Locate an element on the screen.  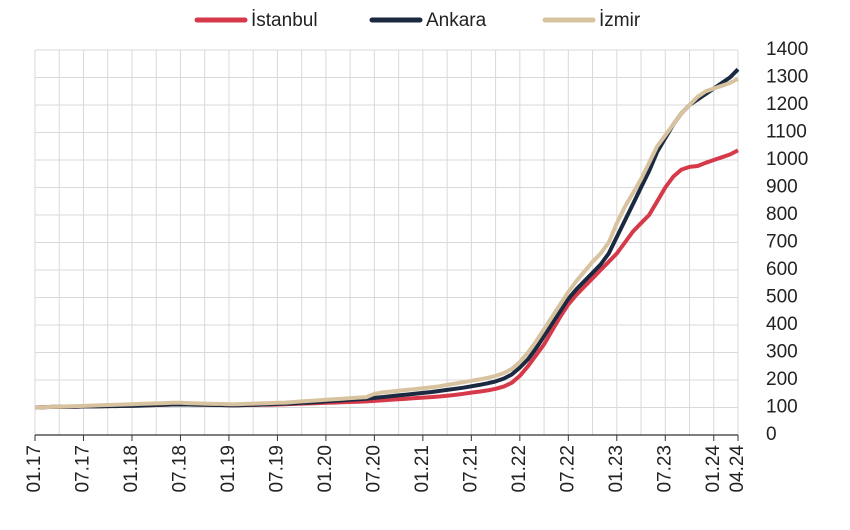
y-tick-label: 1200 is located at coordinates (787, 104).